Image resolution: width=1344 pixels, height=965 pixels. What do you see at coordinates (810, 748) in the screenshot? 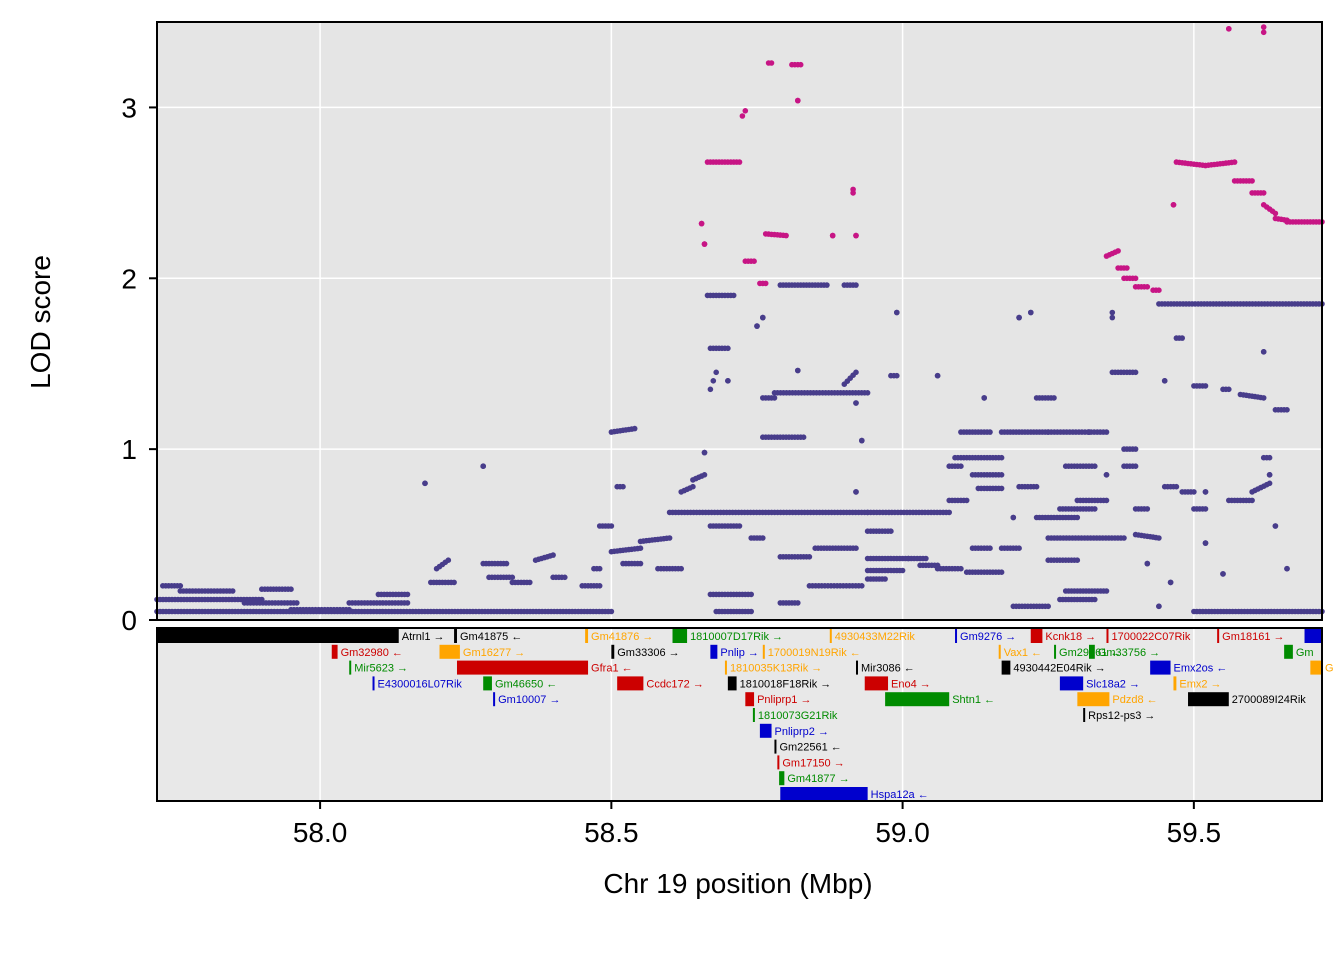
I see `gene-label: Gm22561 ←` at bounding box center [810, 748].